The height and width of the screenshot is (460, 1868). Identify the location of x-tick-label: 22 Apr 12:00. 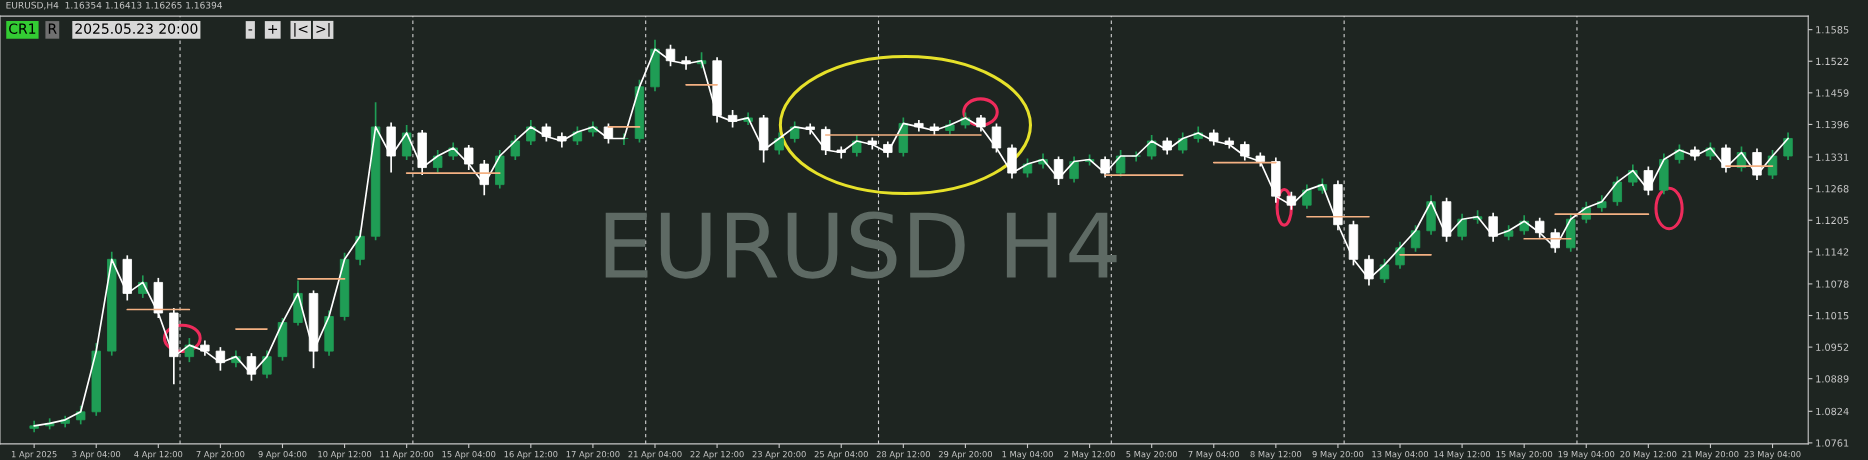
(717, 454).